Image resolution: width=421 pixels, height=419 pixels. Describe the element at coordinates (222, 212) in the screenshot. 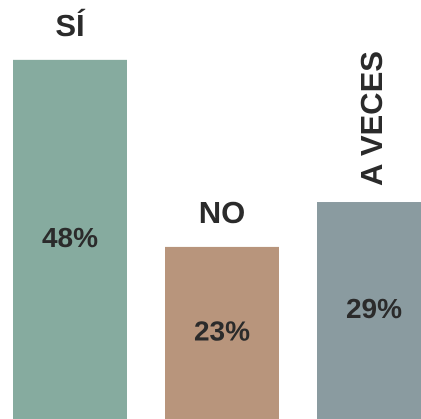

I see `category-label: NO` at that location.